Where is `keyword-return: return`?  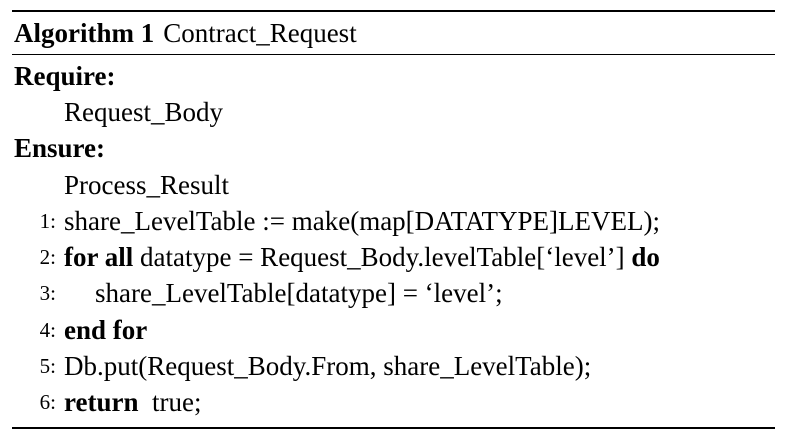 keyword-return: return is located at coordinates (101, 402).